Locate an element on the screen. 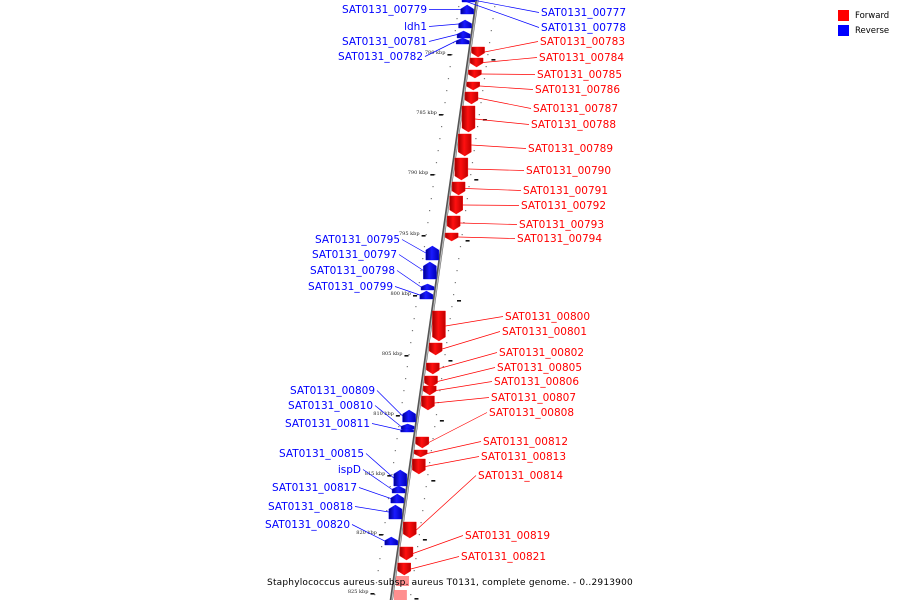 The width and height of the screenshot is (900, 600). gene-label: SAT0131_00799 is located at coordinates (350, 287).